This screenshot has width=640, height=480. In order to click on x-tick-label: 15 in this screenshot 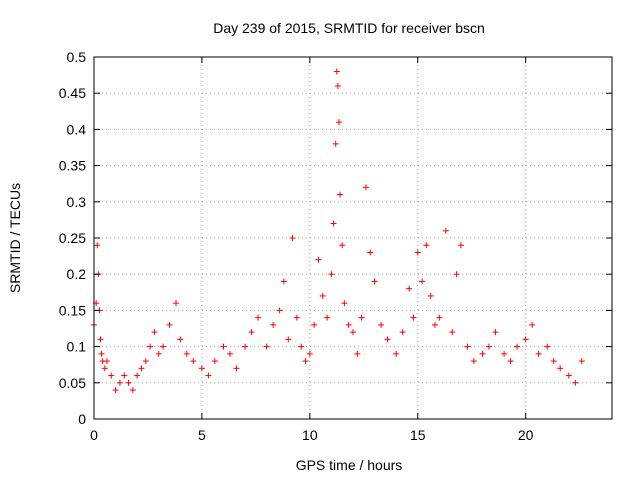, I will do `click(418, 435)`.